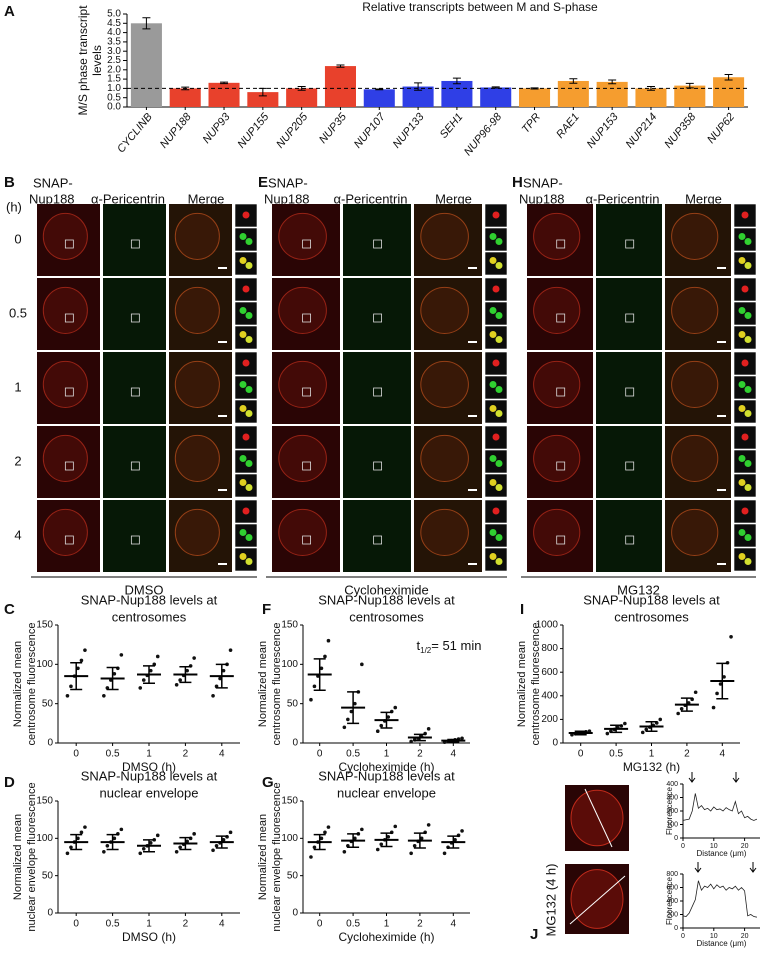  I want to click on x-tick-label: NUP205, so click(292, 130).